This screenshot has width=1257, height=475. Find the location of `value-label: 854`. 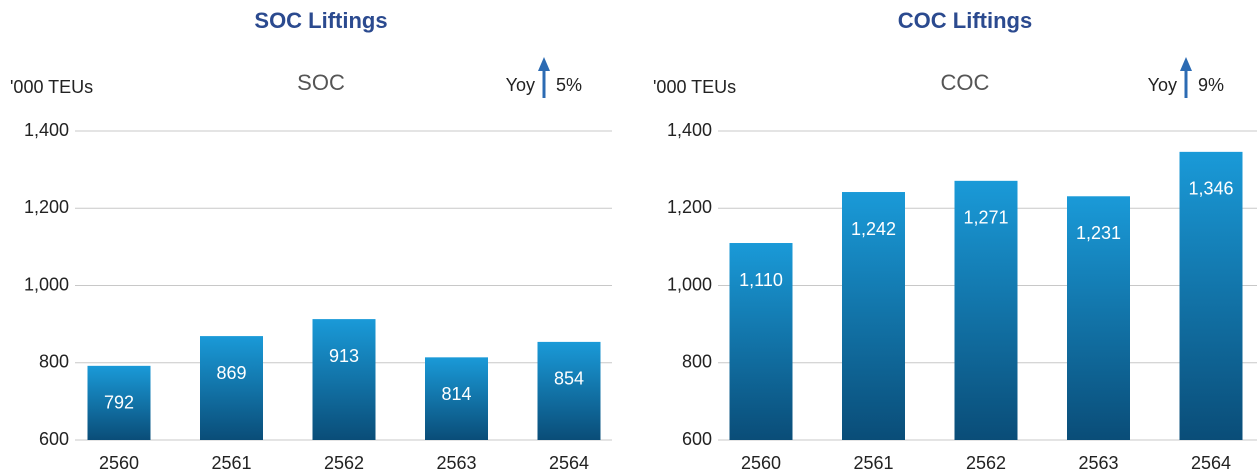

value-label: 854 is located at coordinates (569, 379).